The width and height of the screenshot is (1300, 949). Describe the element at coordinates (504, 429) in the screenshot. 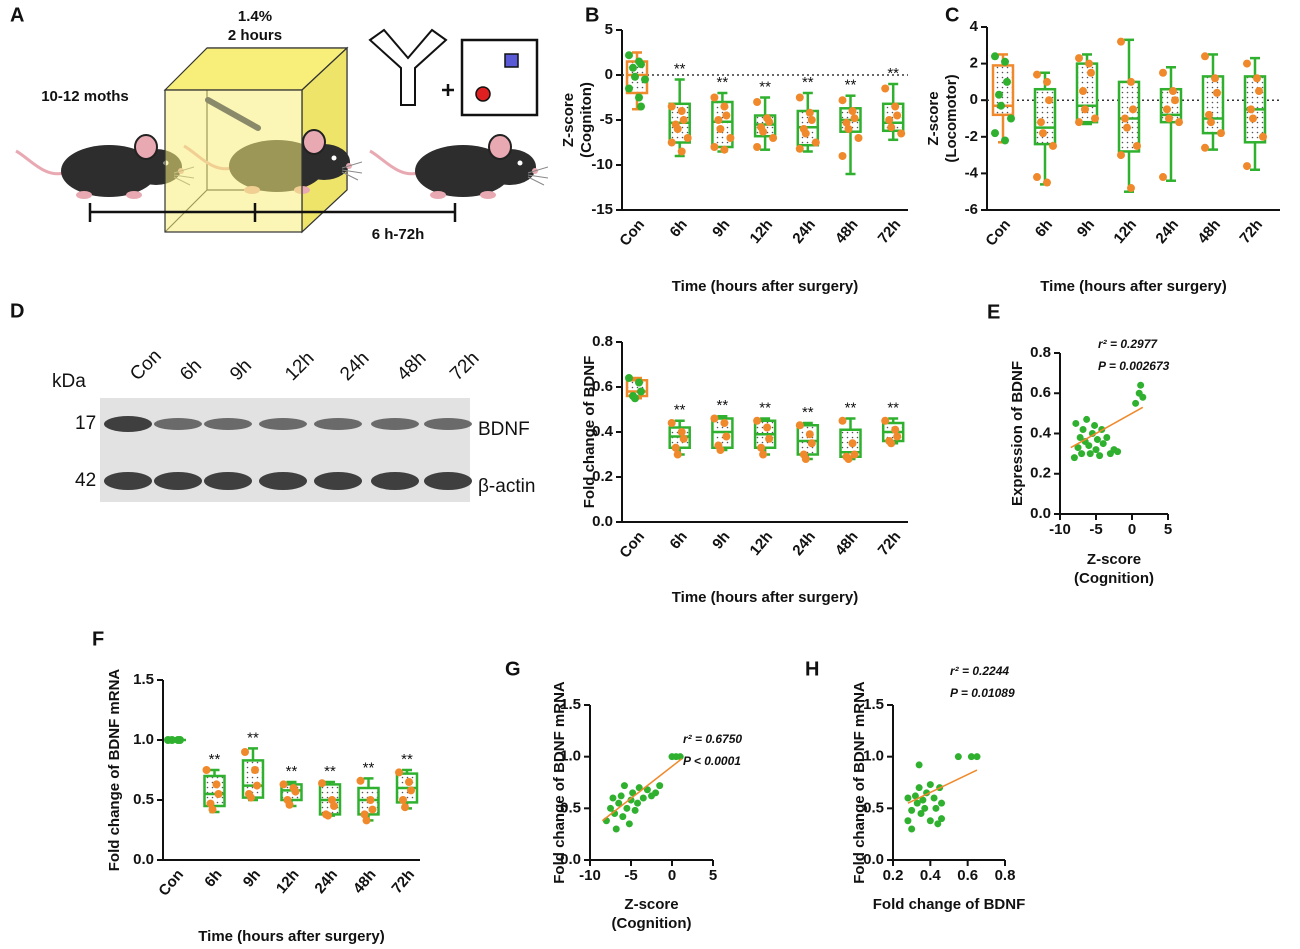

I see `row-name: BDNF` at that location.